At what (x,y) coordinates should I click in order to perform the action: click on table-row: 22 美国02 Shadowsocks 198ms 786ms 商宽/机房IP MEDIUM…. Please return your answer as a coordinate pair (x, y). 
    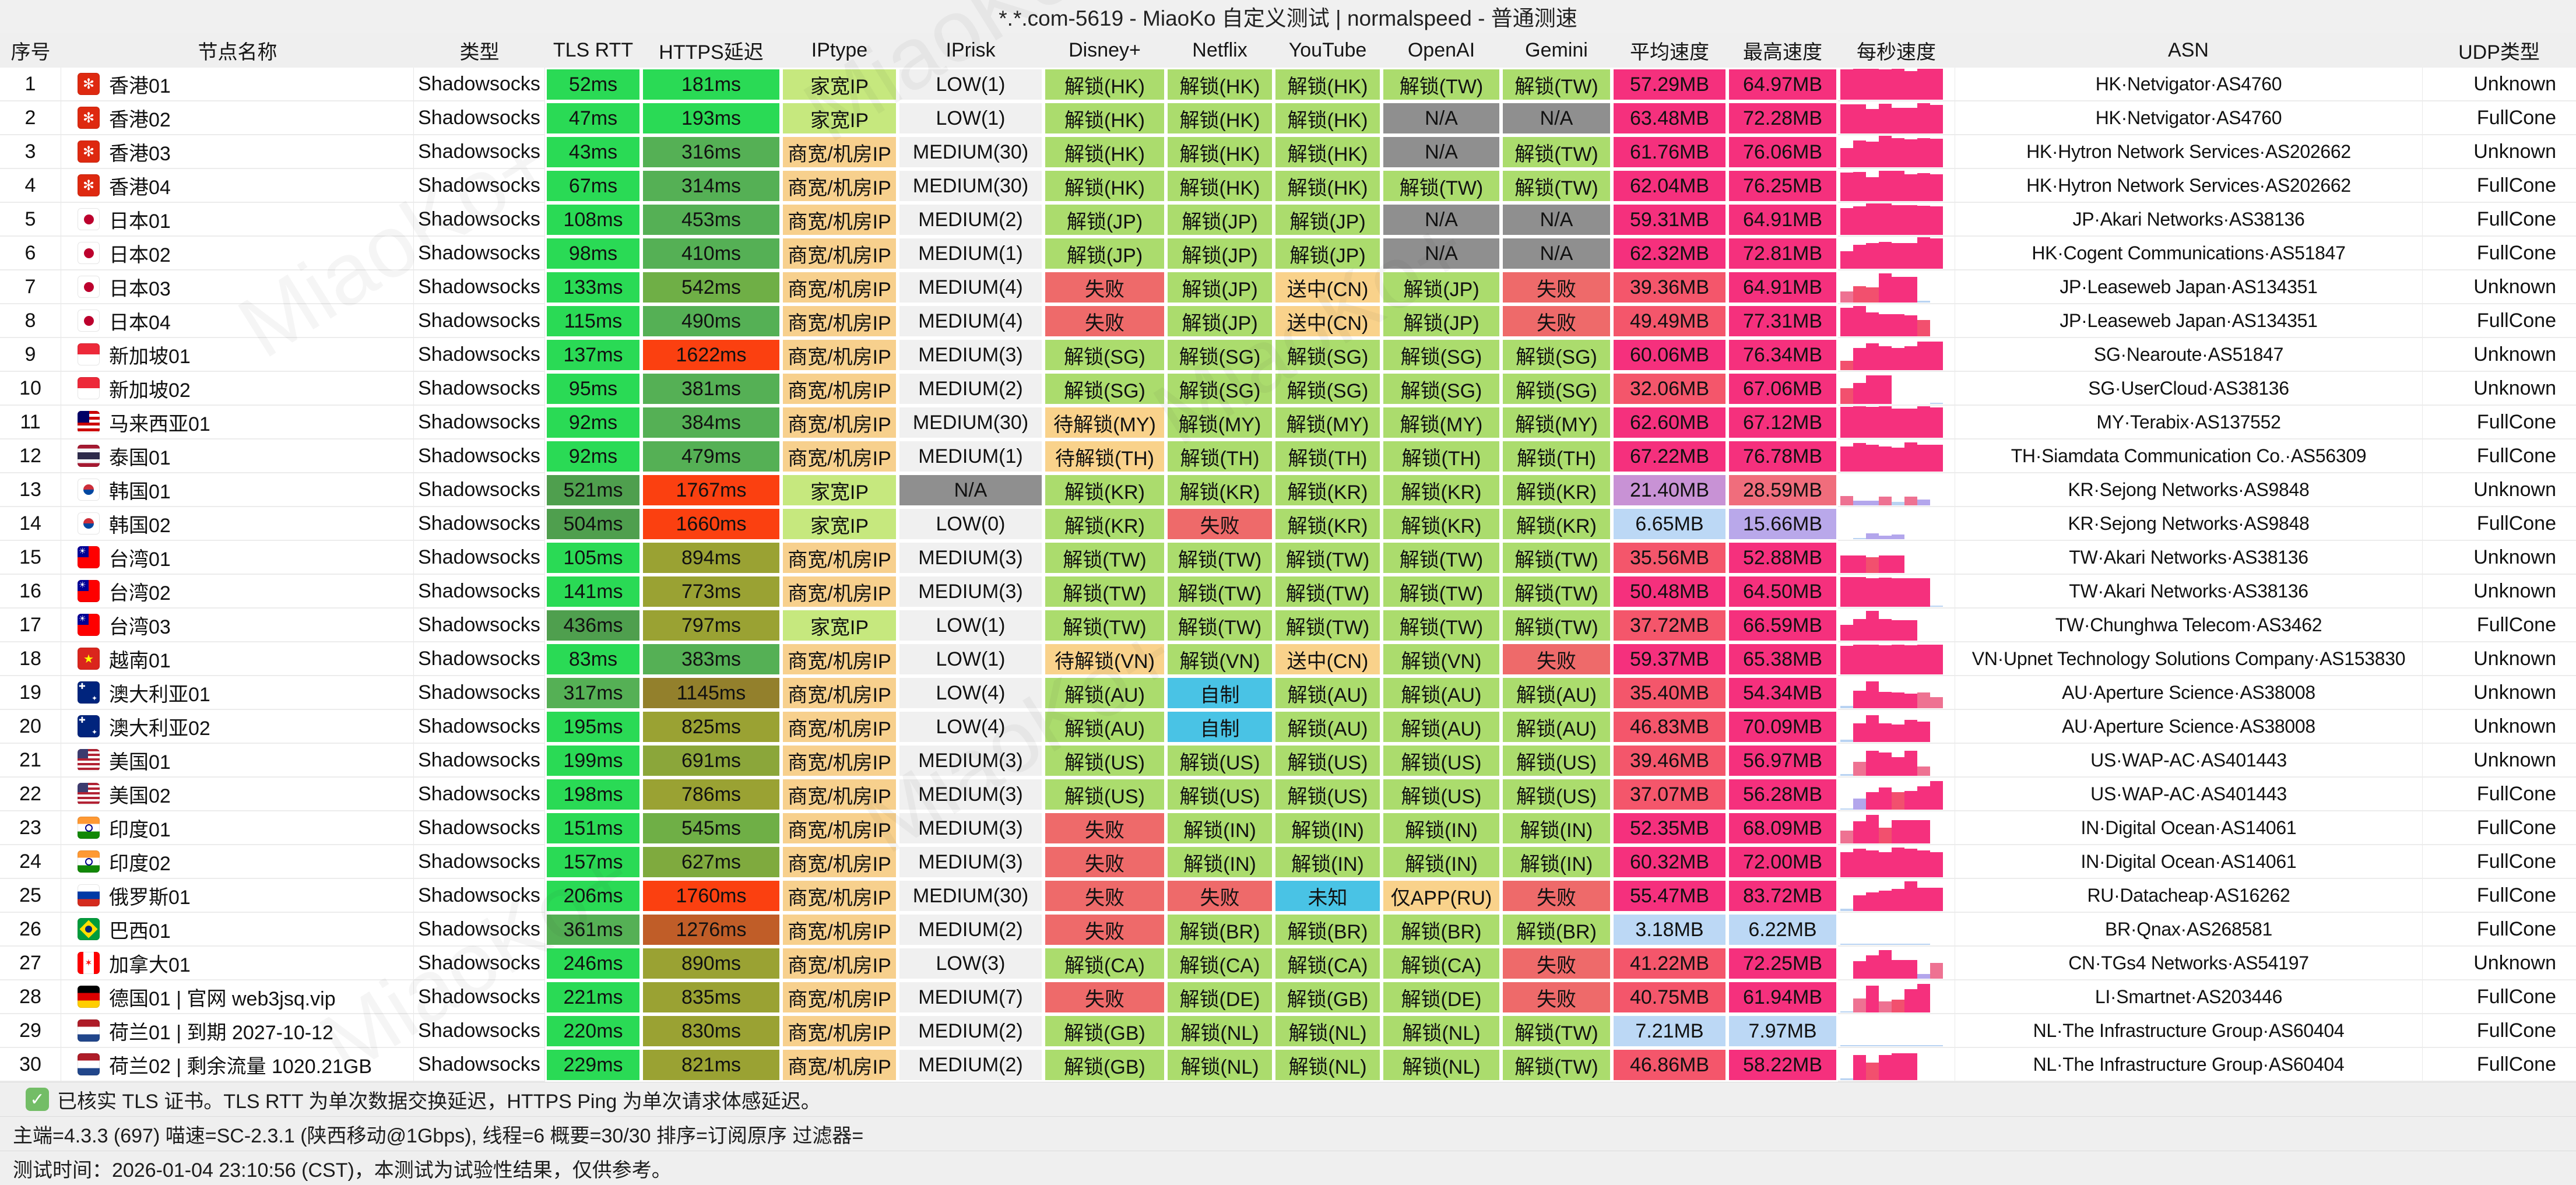
    Looking at the image, I should click on (1288, 795).